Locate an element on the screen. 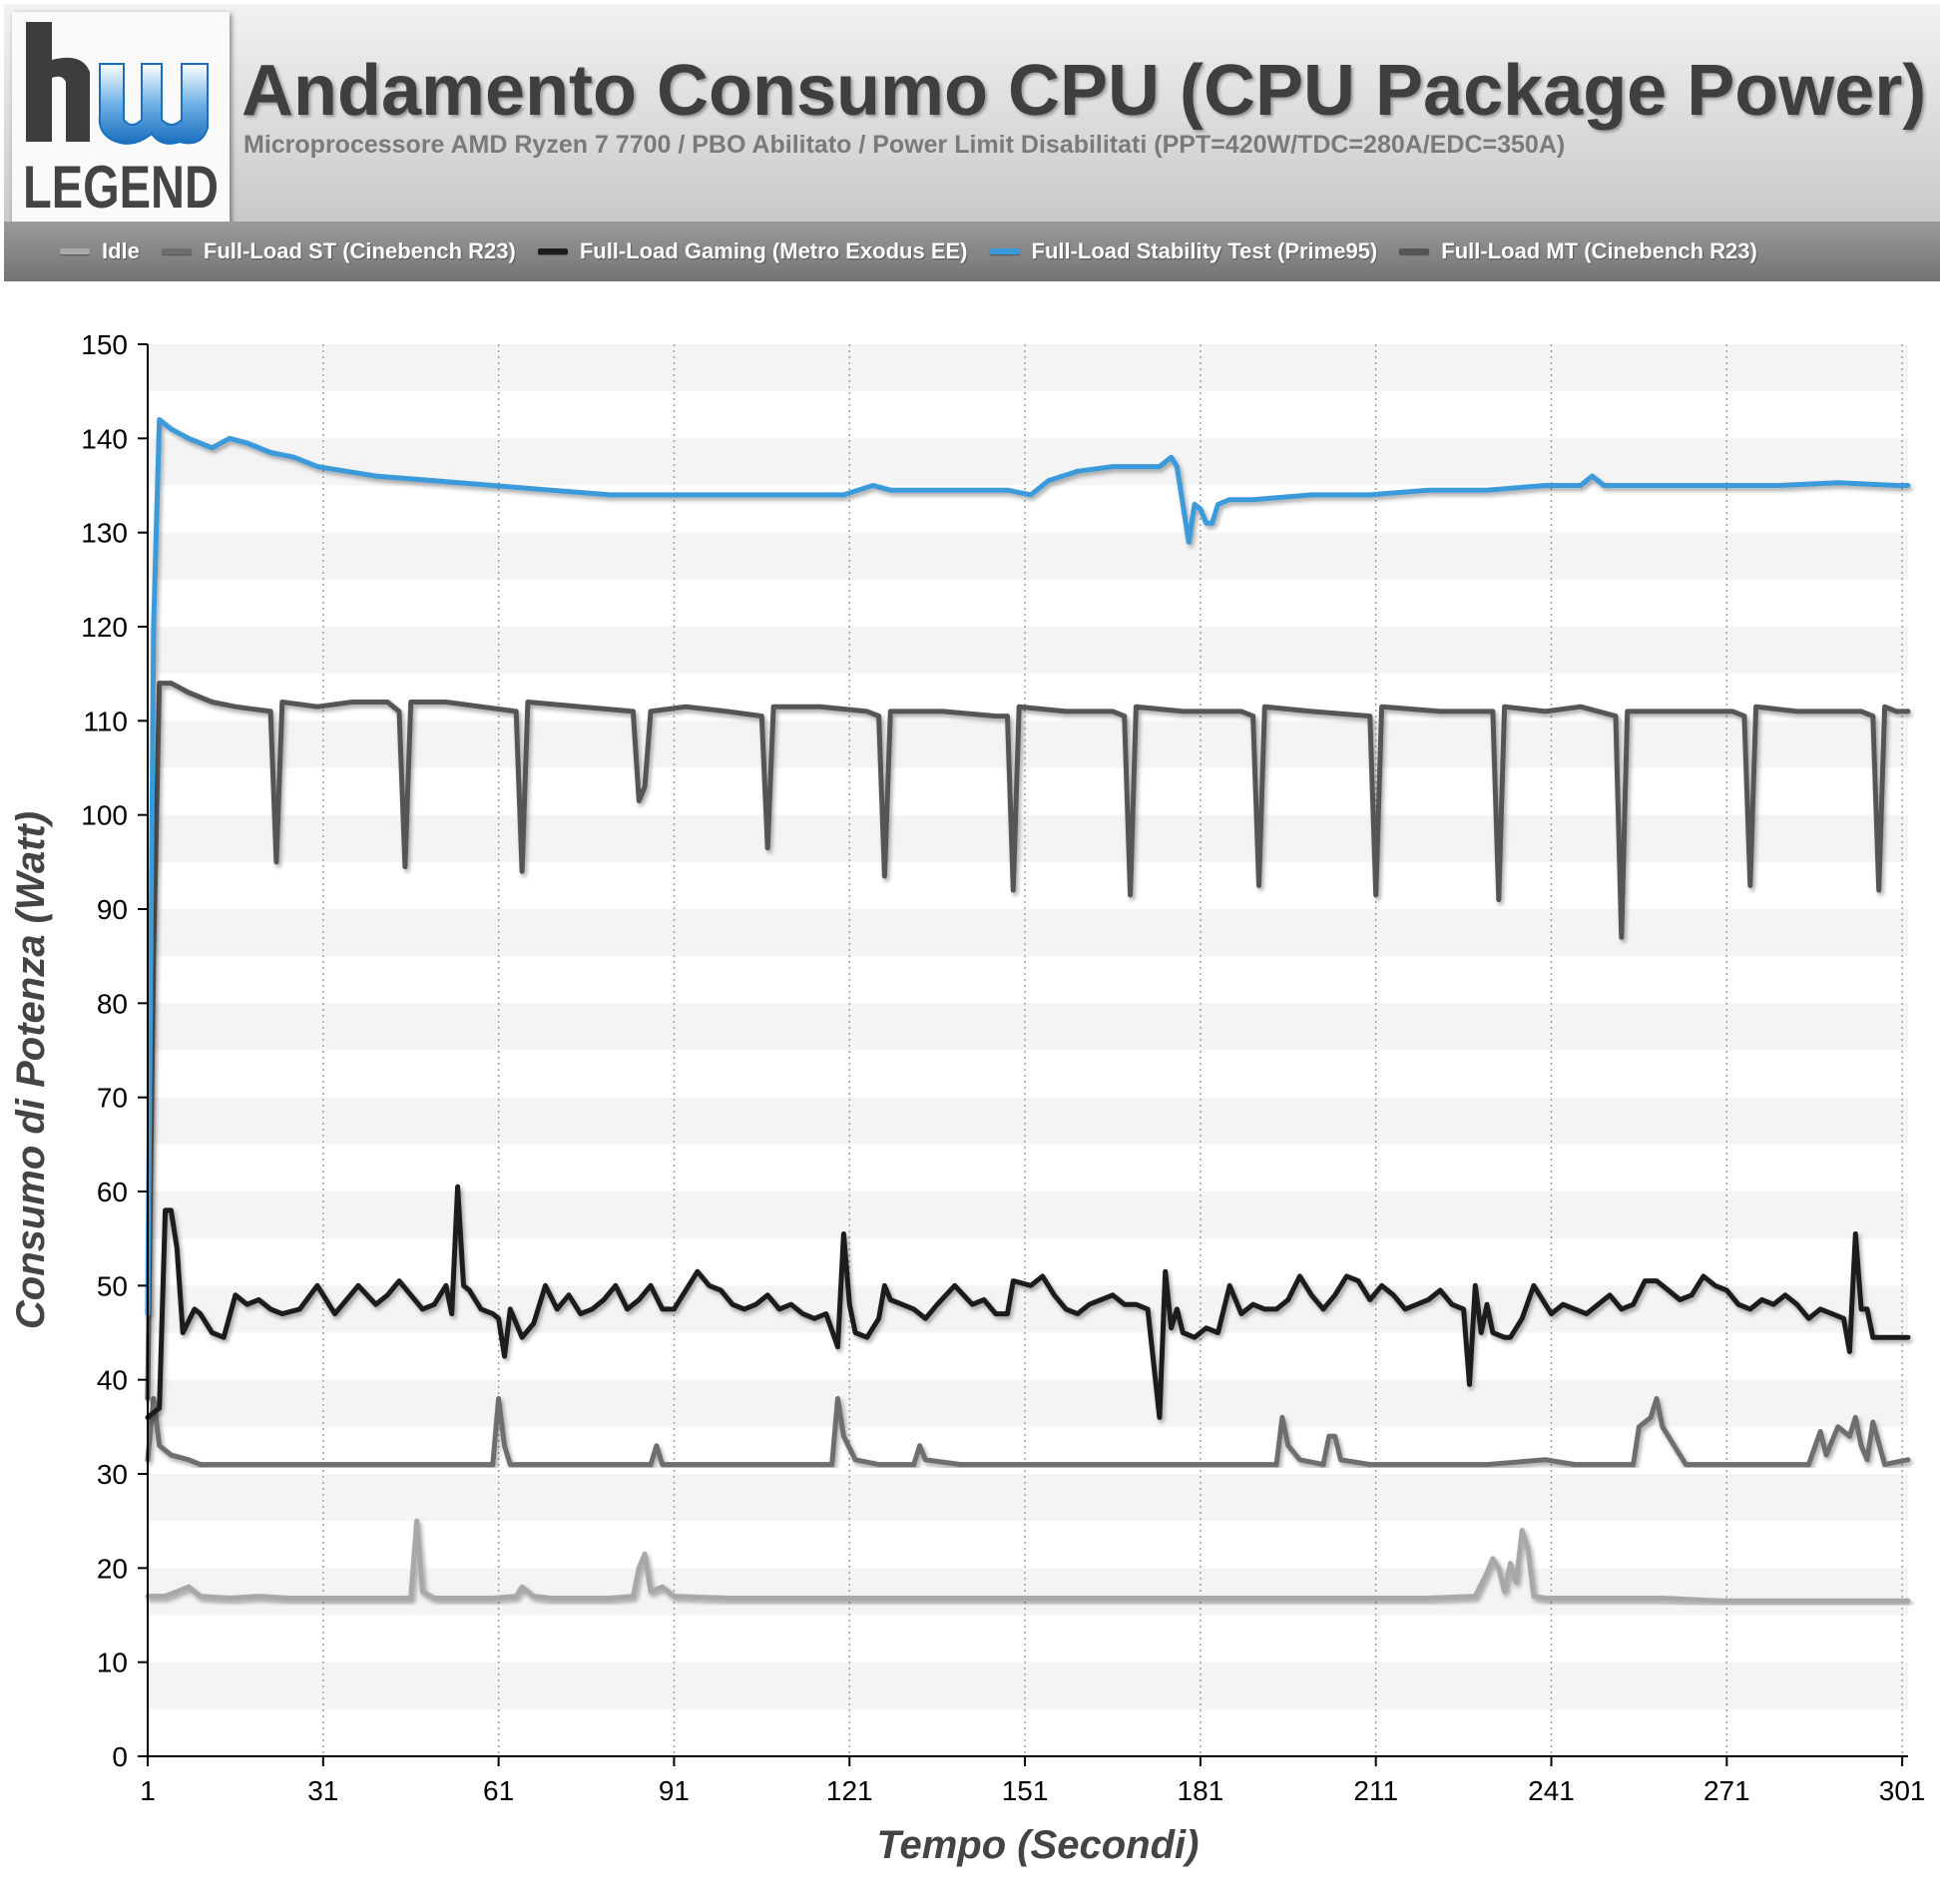 The height and width of the screenshot is (1904, 1944). y-tick-label: 70 is located at coordinates (112, 1098).